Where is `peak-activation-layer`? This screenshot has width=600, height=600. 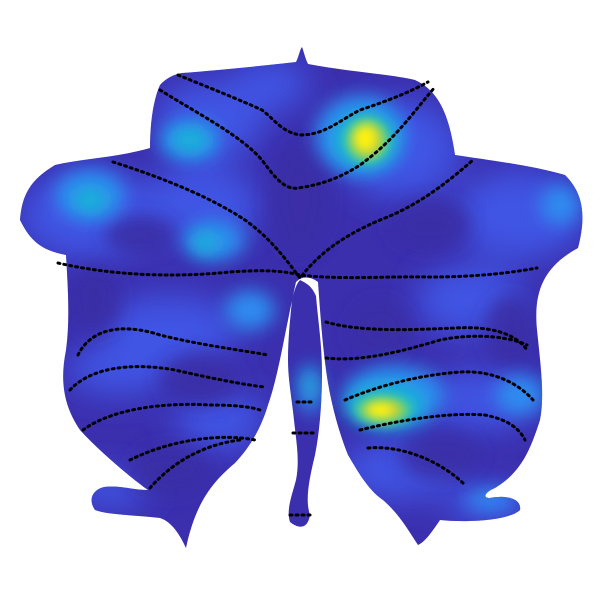 peak-activation-layer is located at coordinates (377, 271).